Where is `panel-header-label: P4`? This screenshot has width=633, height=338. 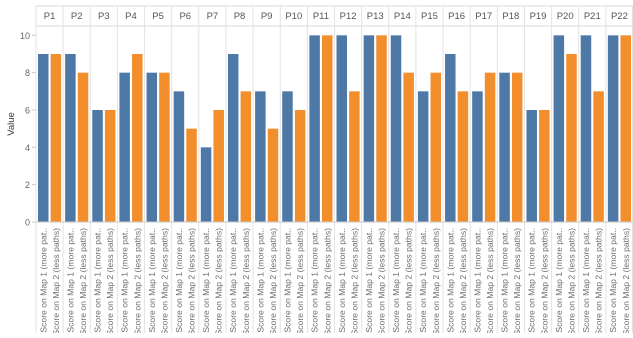
panel-header-label: P4 is located at coordinates (131, 16).